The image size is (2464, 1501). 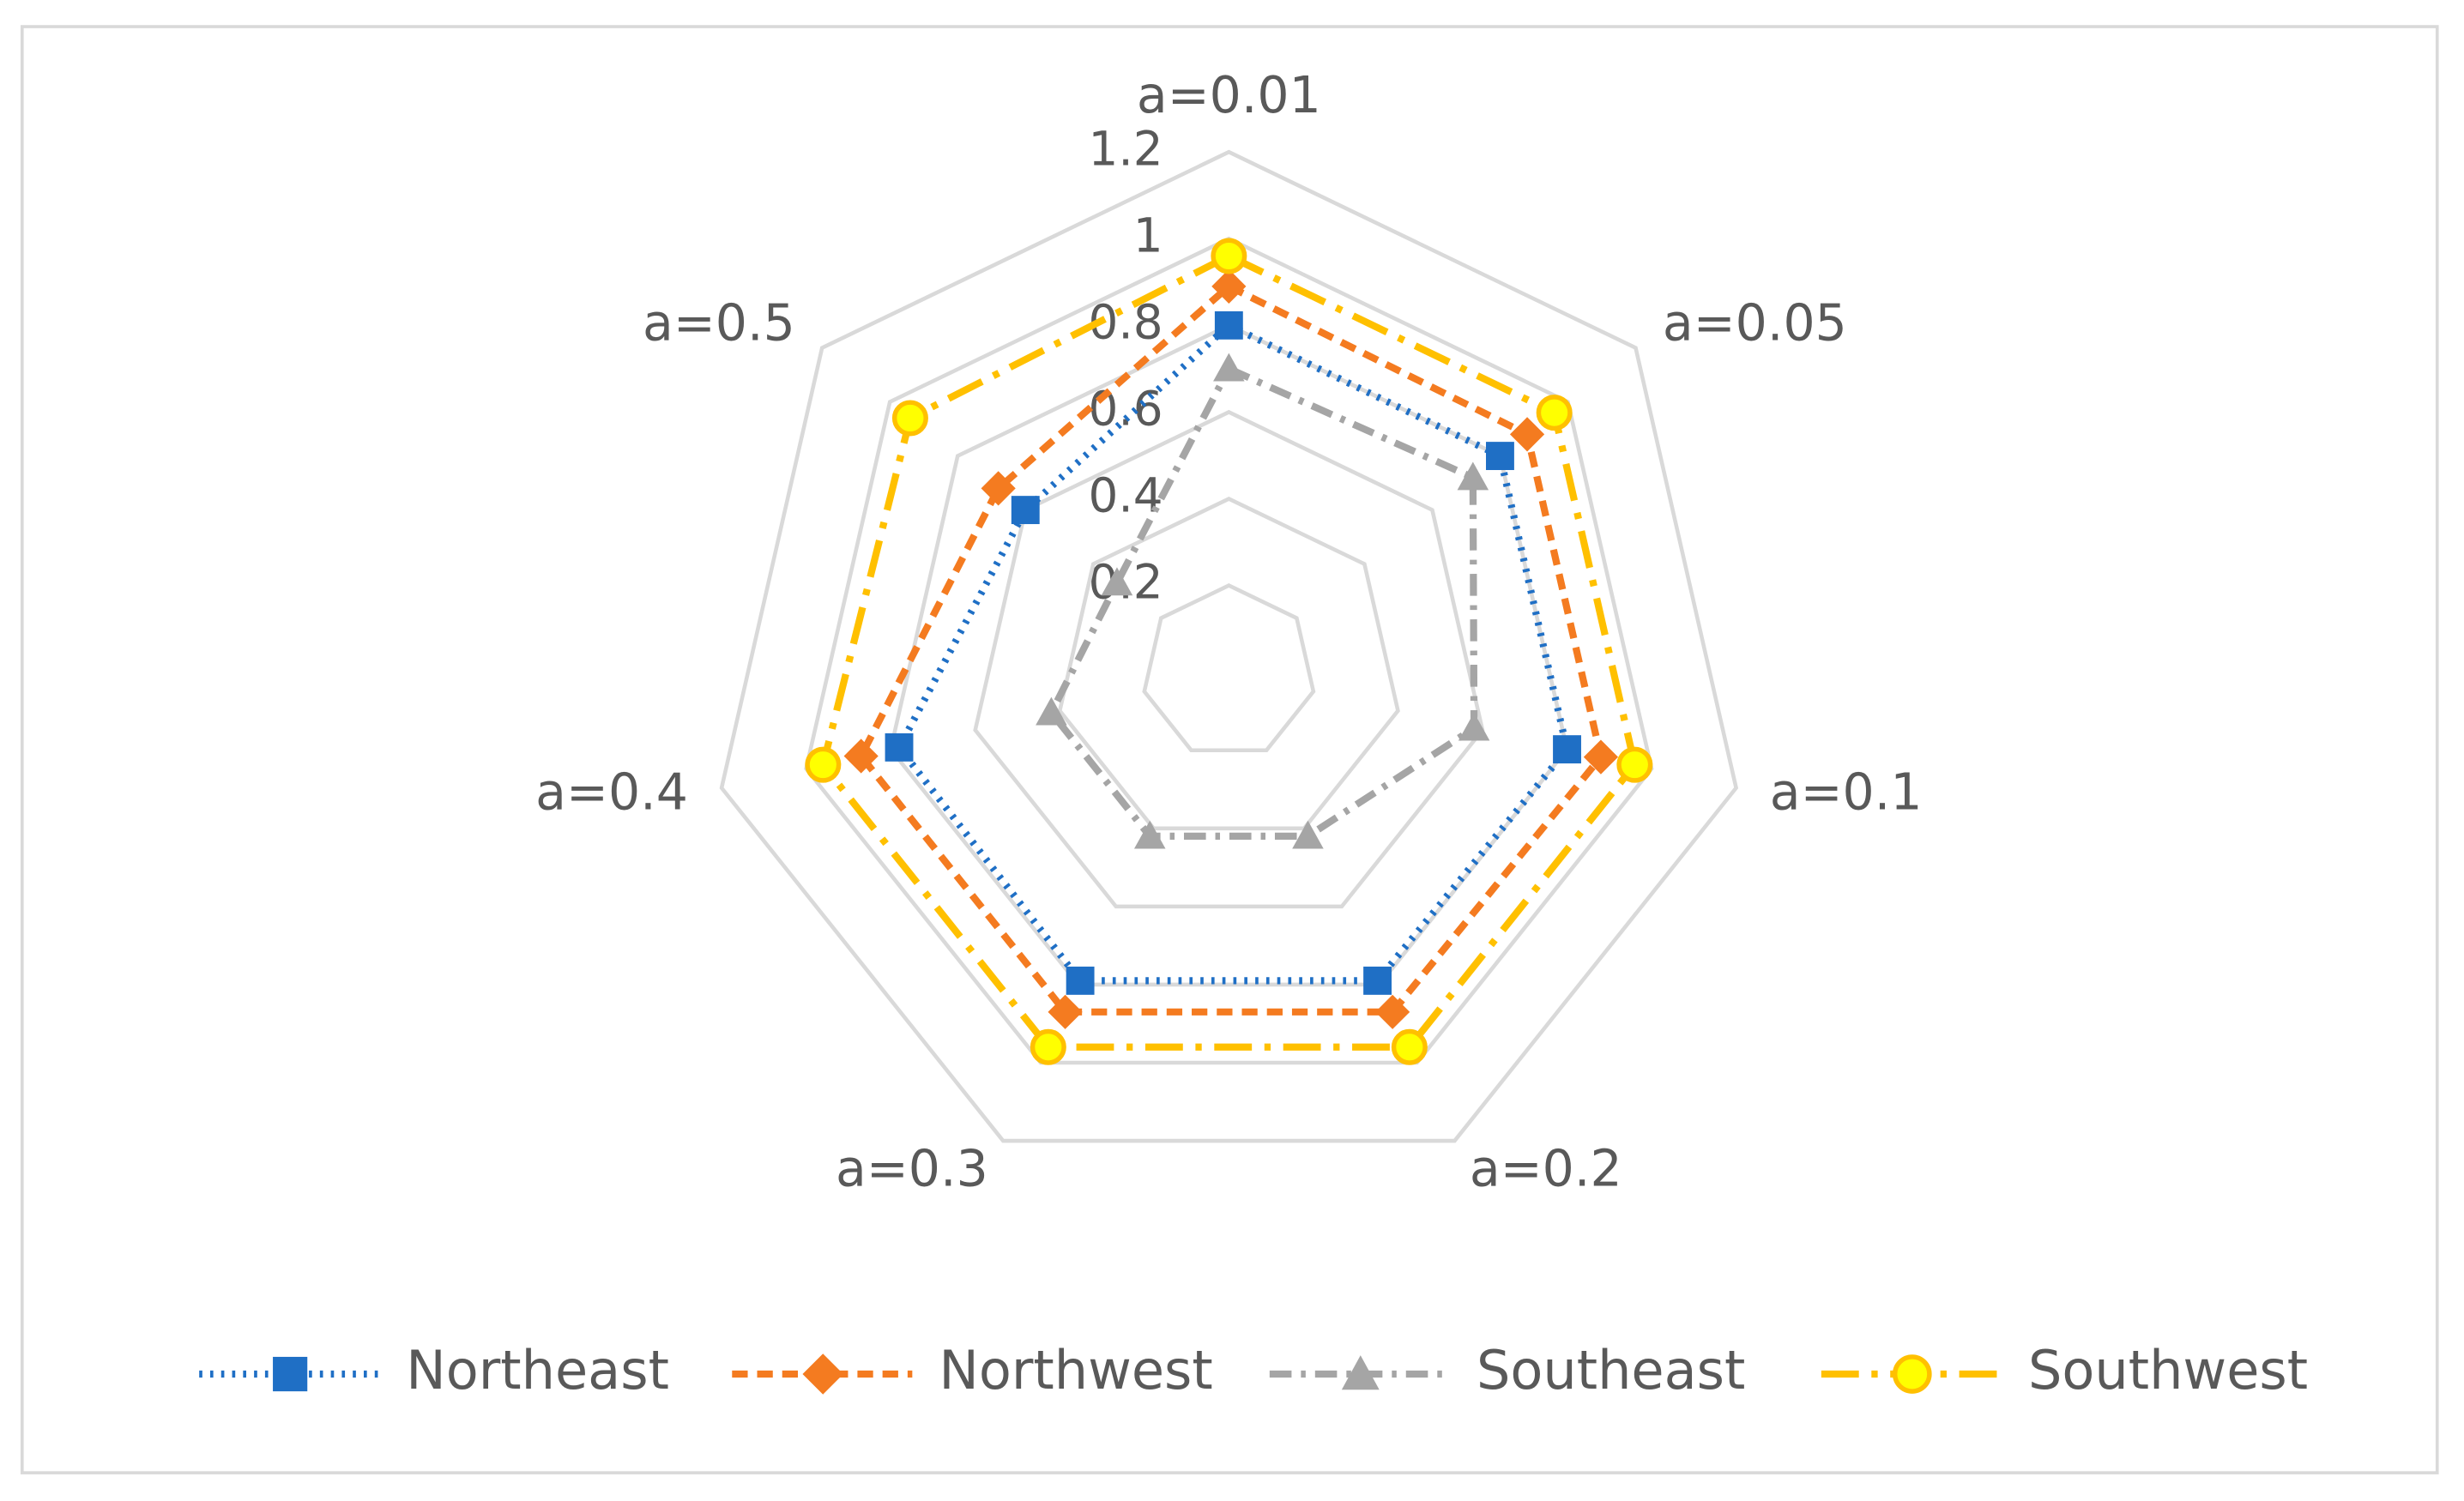 I want to click on legend-label: Northwest, so click(x=1075, y=1371).